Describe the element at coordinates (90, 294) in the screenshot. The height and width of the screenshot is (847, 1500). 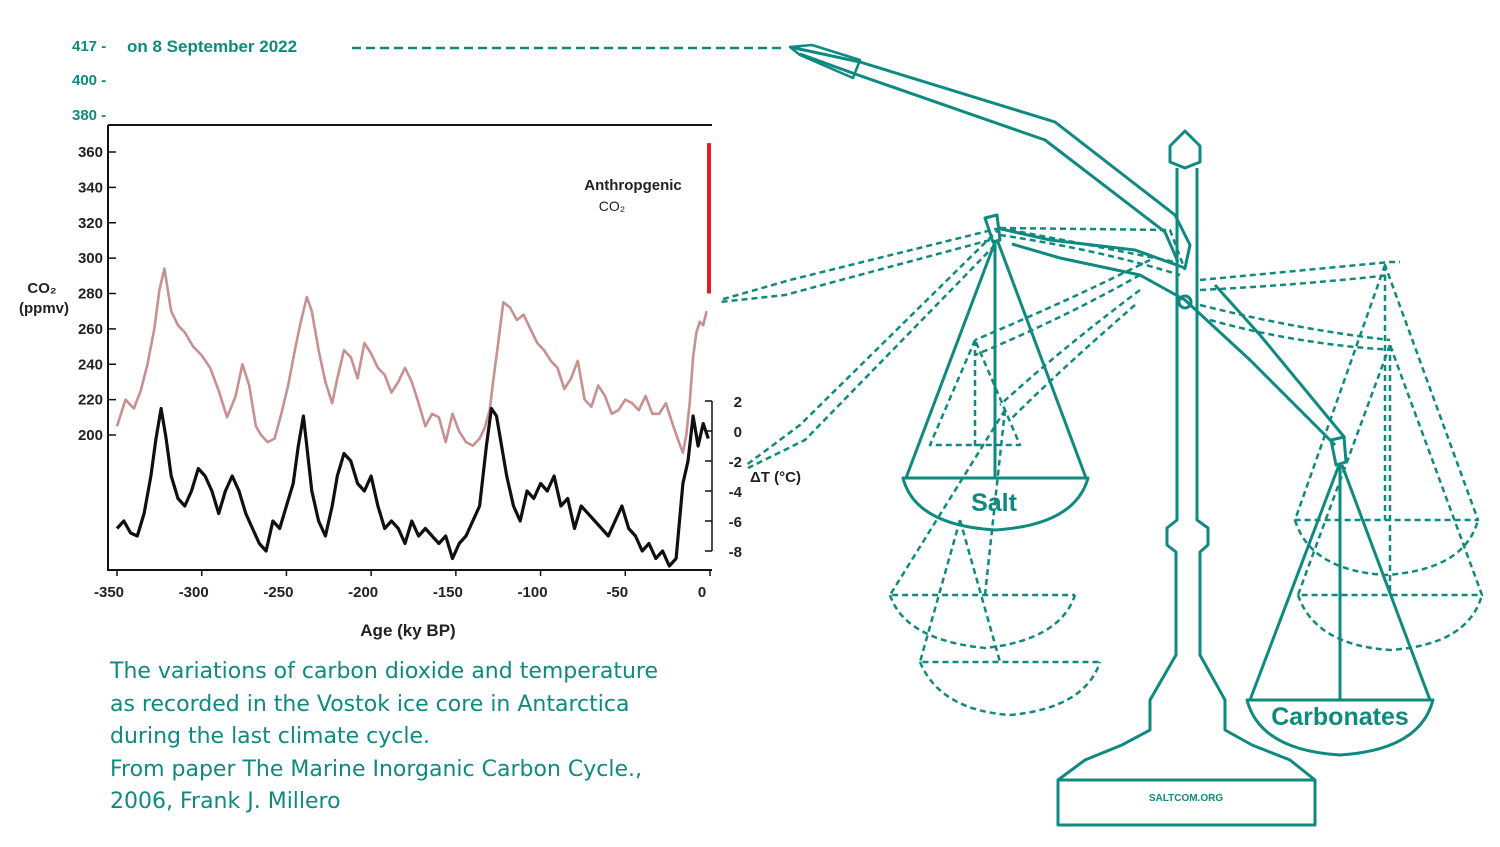
I see `y-left-tick-label: 280` at that location.